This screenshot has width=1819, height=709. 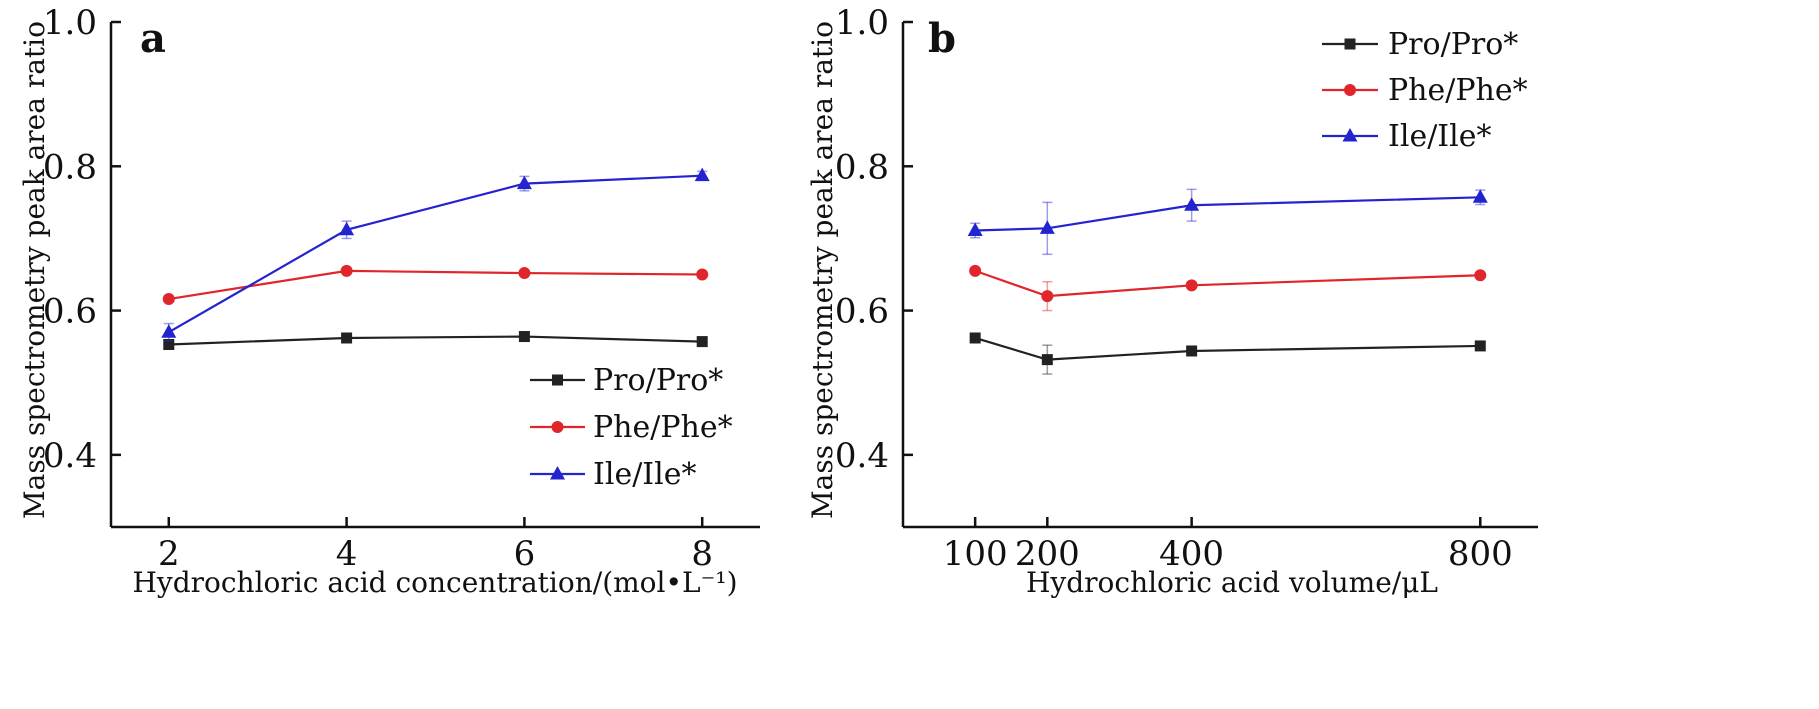 I want to click on panel-a-x-tick-label: 2, so click(x=169, y=554).